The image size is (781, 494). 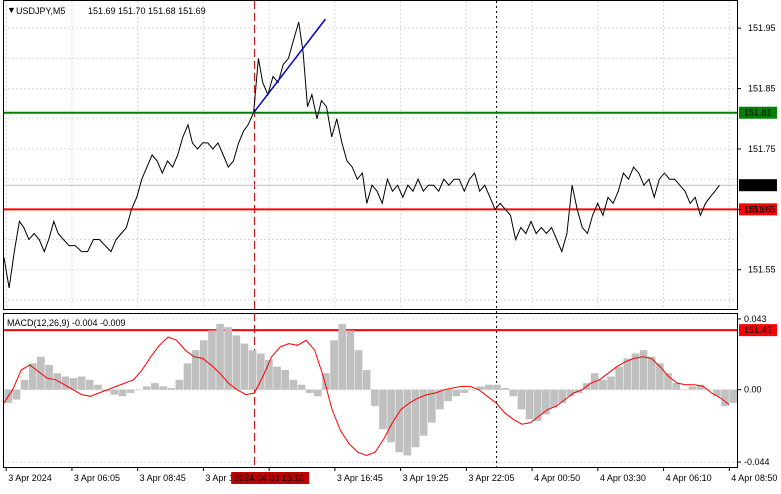 I want to click on time-tick-label: 3 Apr 19:25, so click(x=426, y=478).